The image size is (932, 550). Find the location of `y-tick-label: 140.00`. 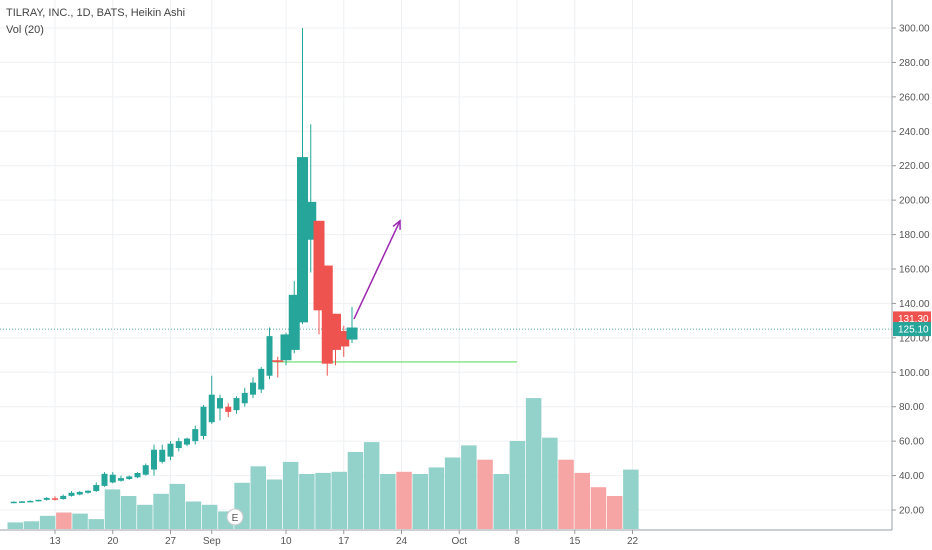

y-tick-label: 140.00 is located at coordinates (914, 304).